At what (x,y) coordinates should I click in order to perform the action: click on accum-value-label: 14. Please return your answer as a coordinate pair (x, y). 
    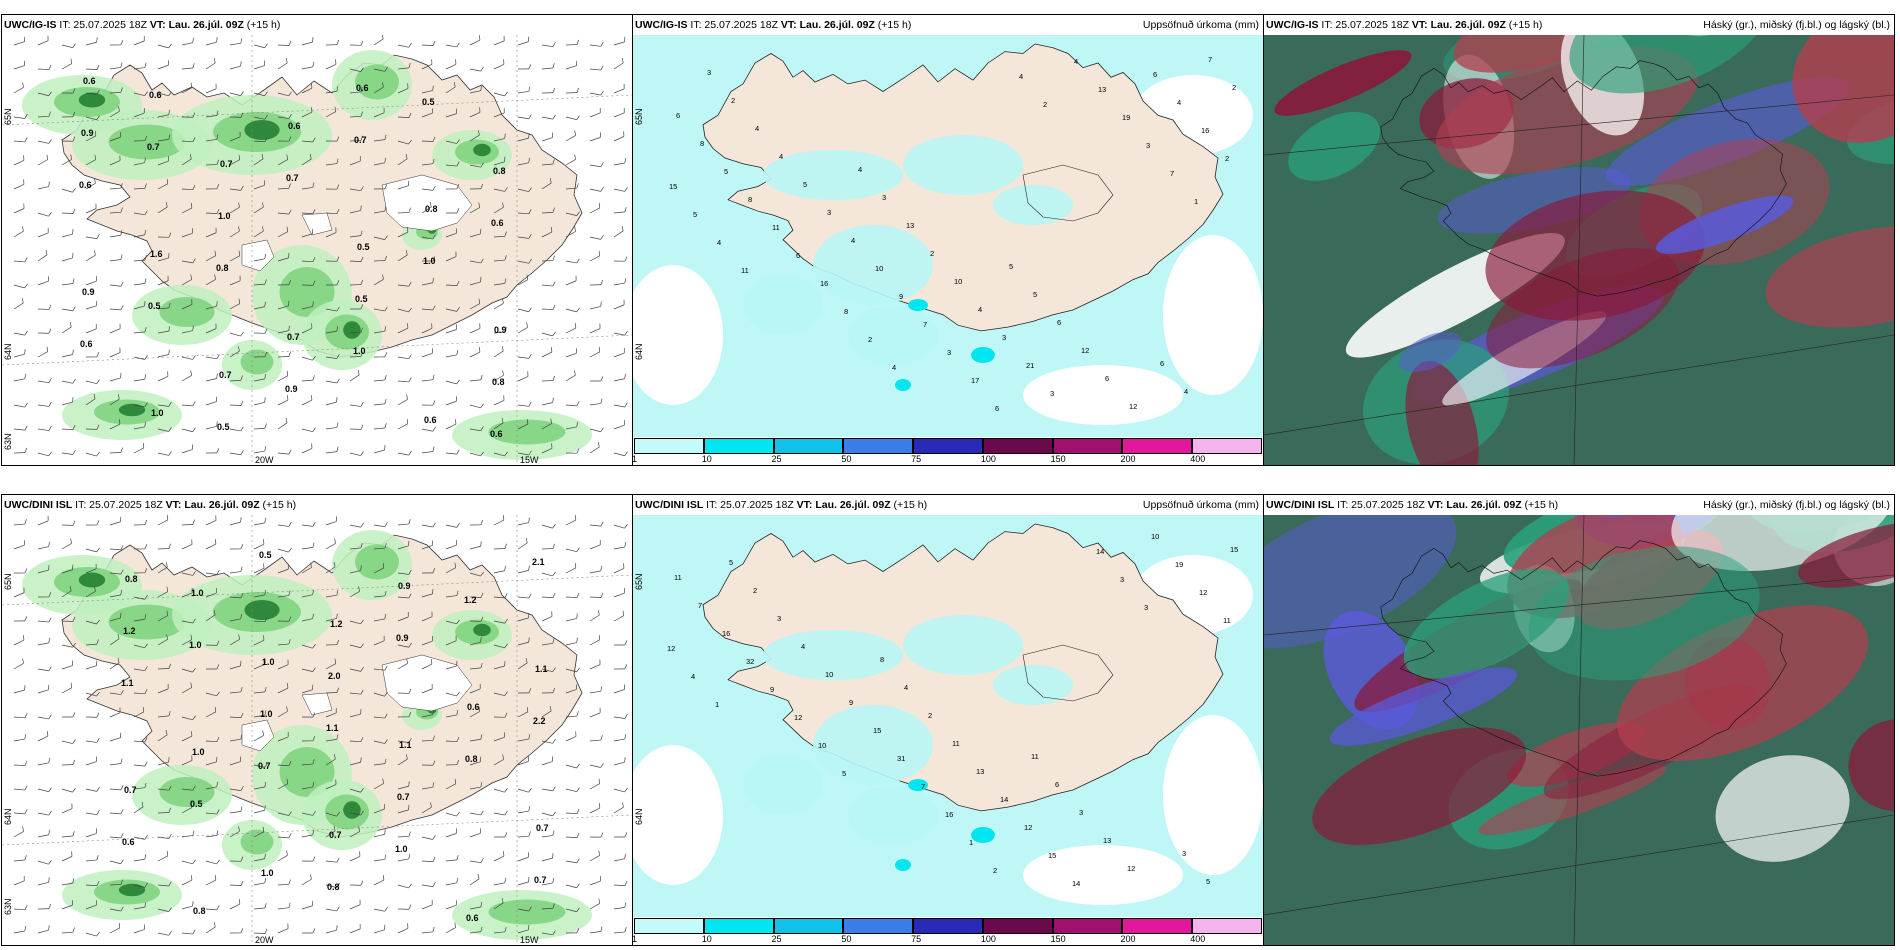
    Looking at the image, I should click on (1076, 883).